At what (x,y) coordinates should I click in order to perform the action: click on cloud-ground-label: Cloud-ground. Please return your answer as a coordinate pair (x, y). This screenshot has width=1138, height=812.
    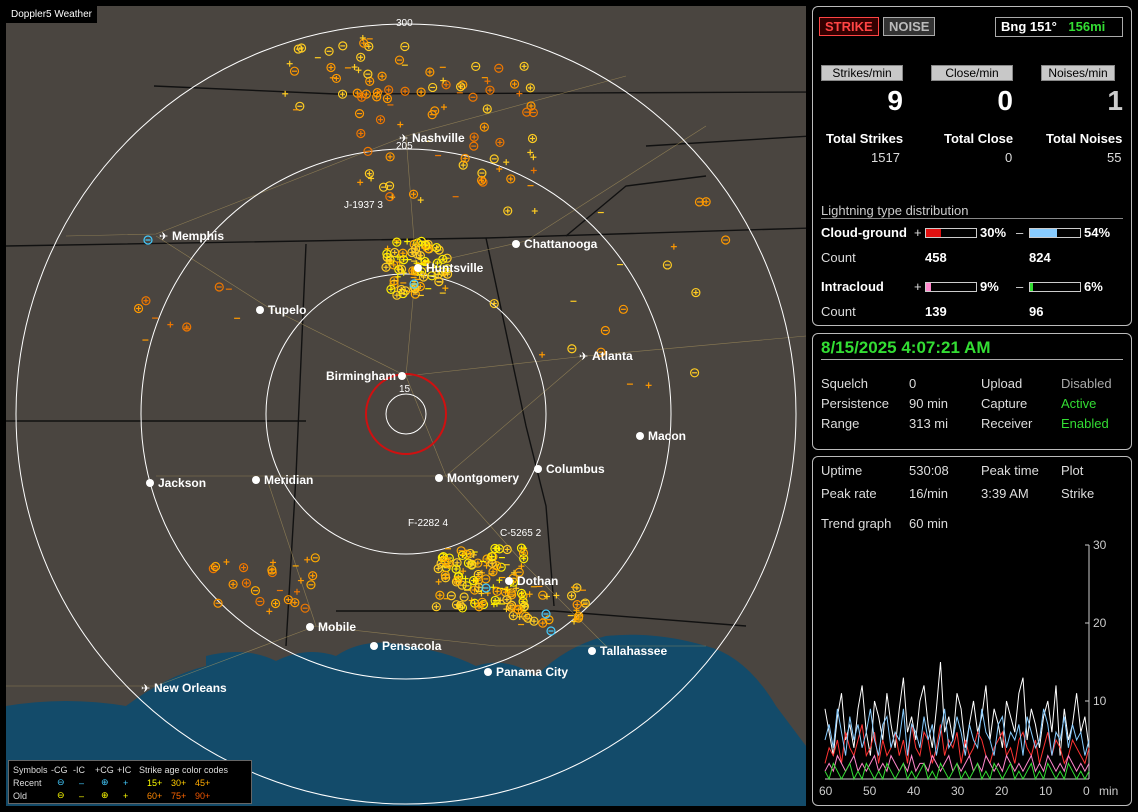
    Looking at the image, I should click on (864, 232).